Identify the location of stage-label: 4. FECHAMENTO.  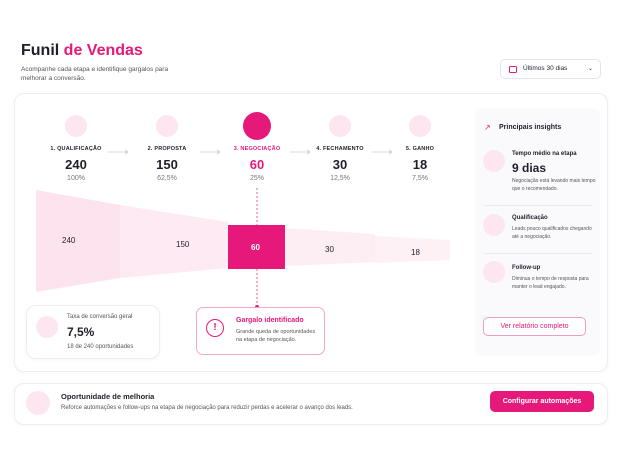
(340, 149).